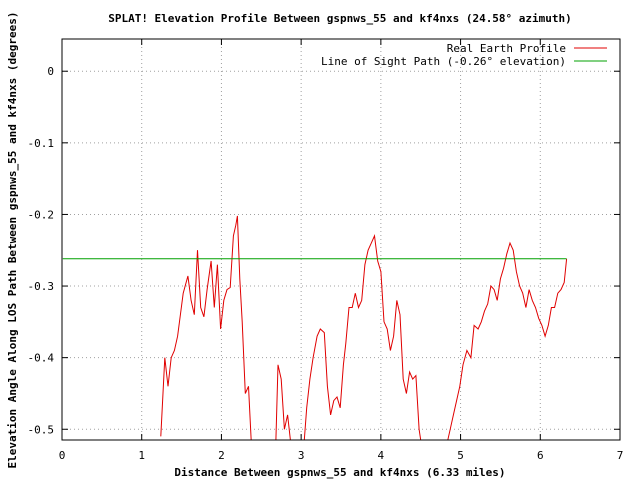  I want to click on x-tick-label: 7, so click(620, 455).